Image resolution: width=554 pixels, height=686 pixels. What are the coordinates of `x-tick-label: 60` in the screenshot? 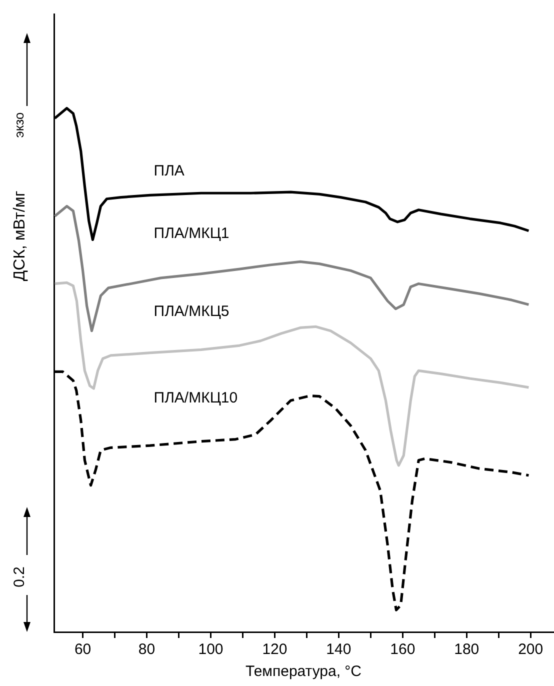 It's located at (83, 649).